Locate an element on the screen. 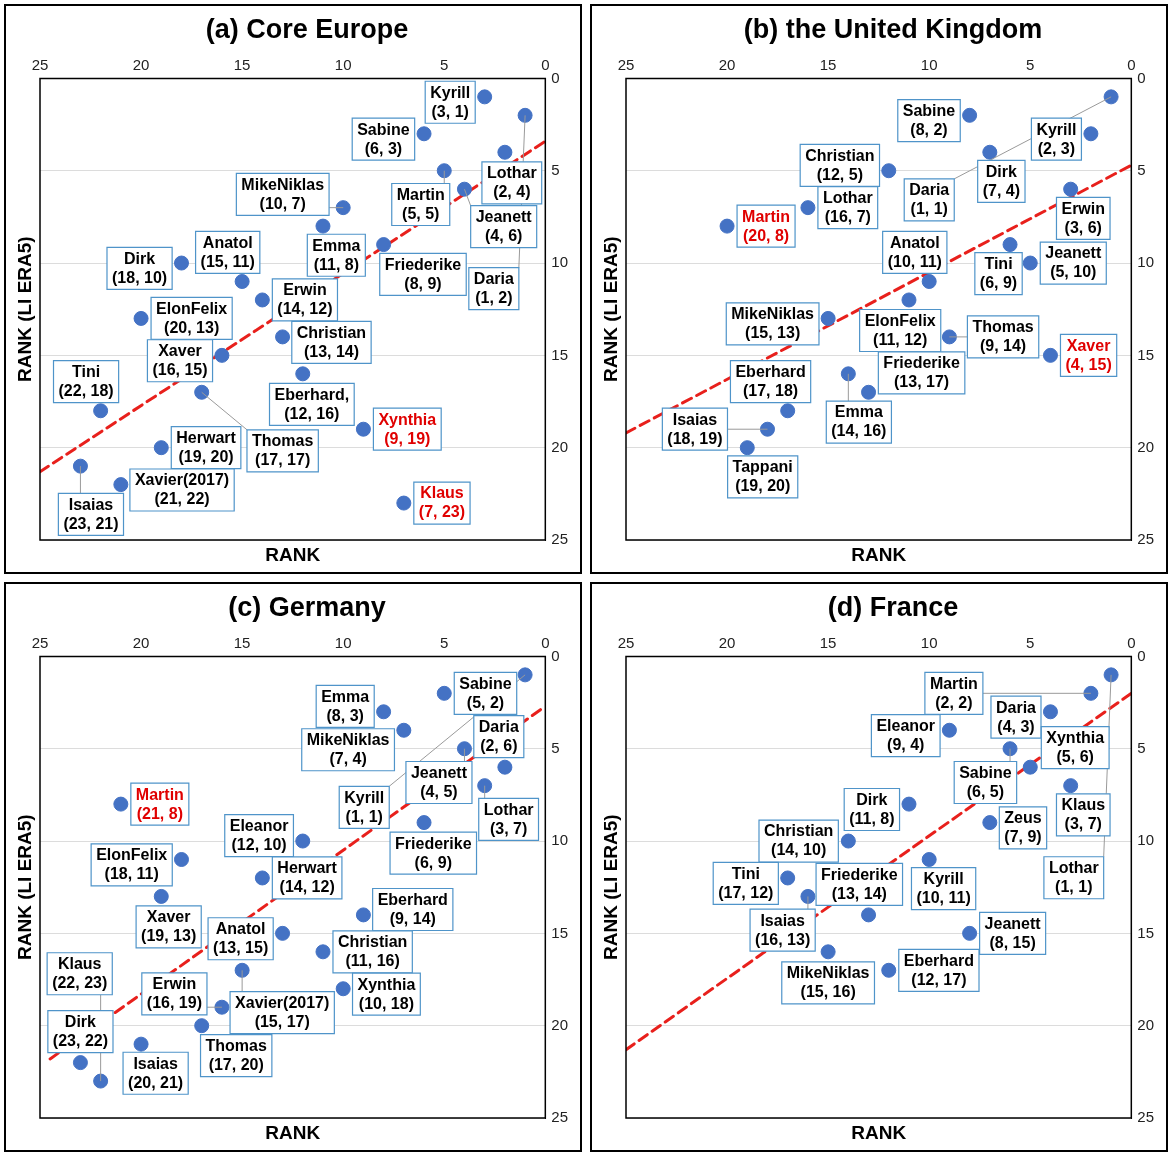 Image resolution: width=1172 pixels, height=1168 pixels. data-label: Kyrill (1, 1) is located at coordinates (364, 806).